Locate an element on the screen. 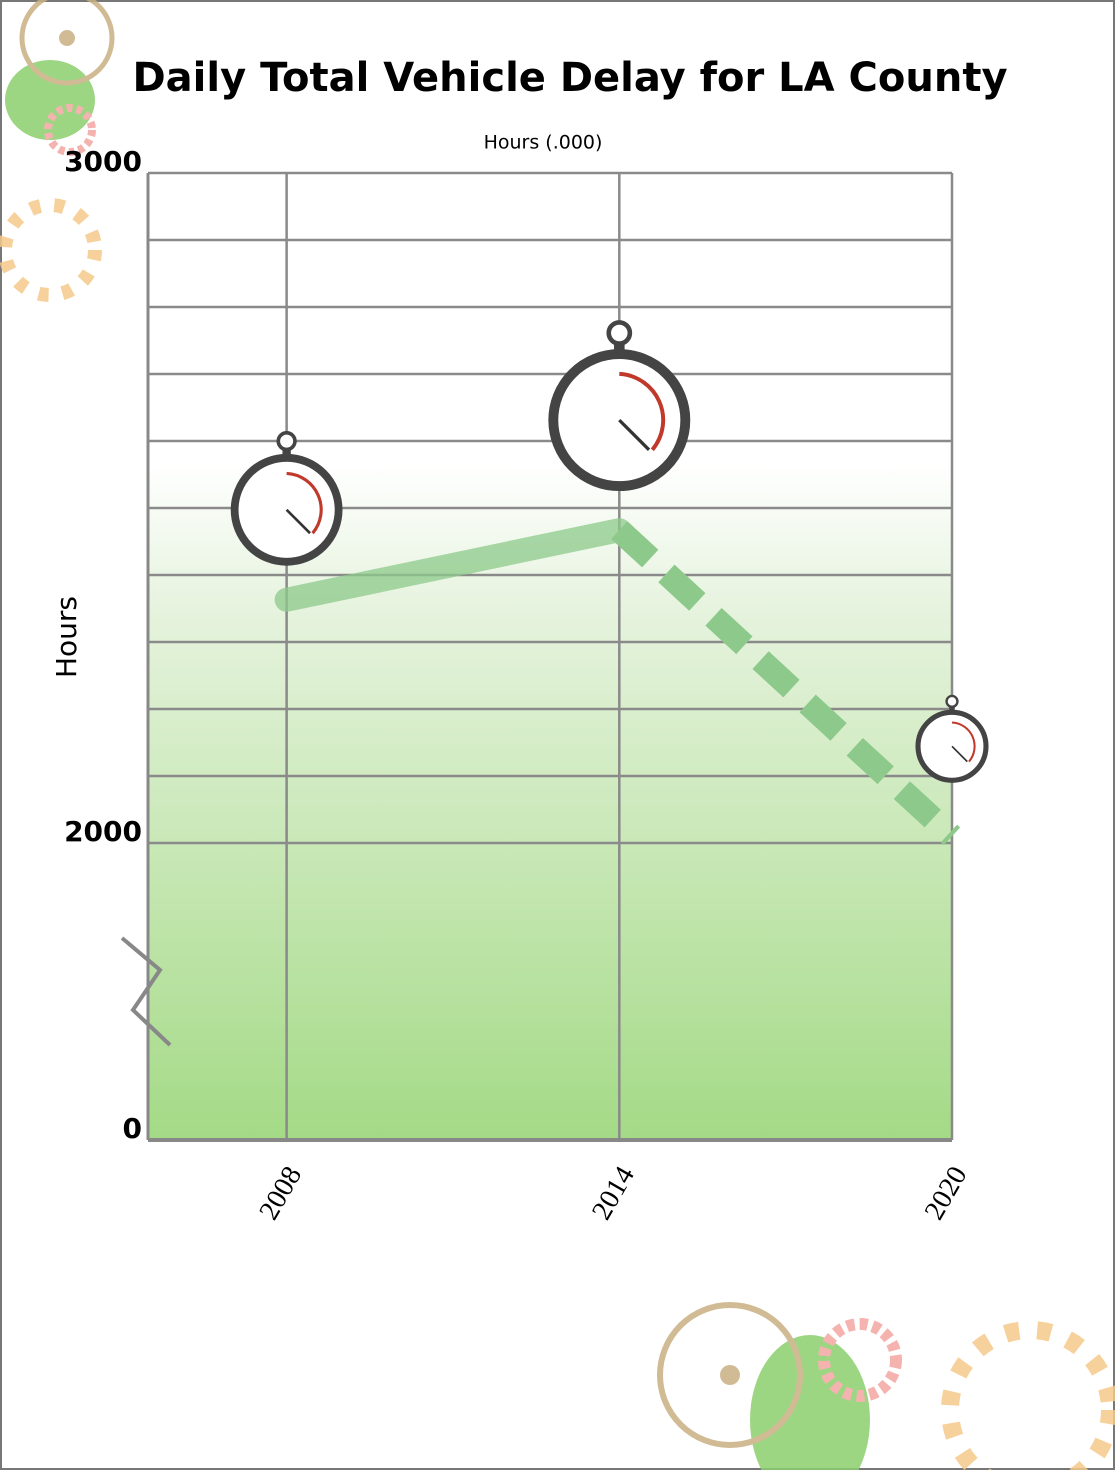 This screenshot has width=1115, height=1470. y-axis-label: Hours is located at coordinates (66, 637).